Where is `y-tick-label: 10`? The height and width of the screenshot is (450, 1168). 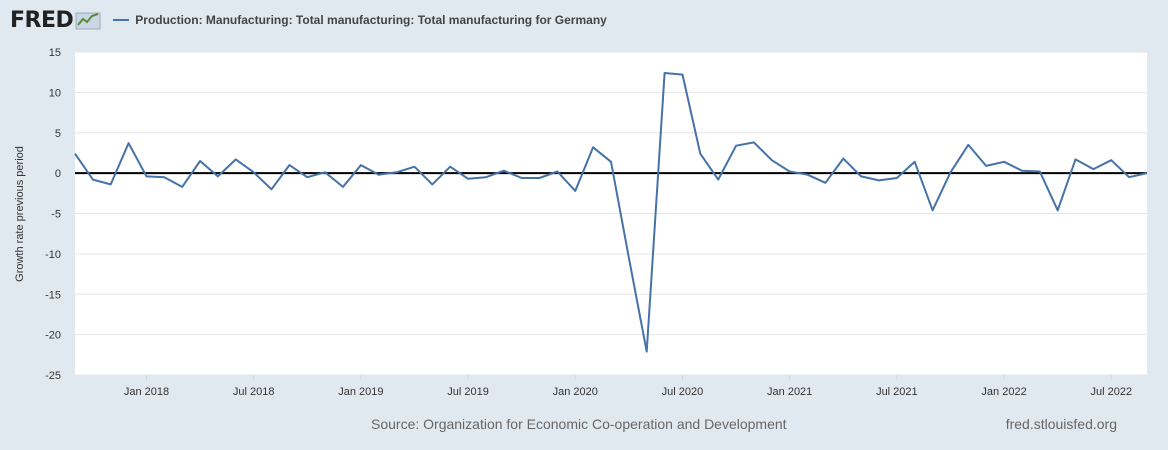 y-tick-label: 10 is located at coordinates (55, 93).